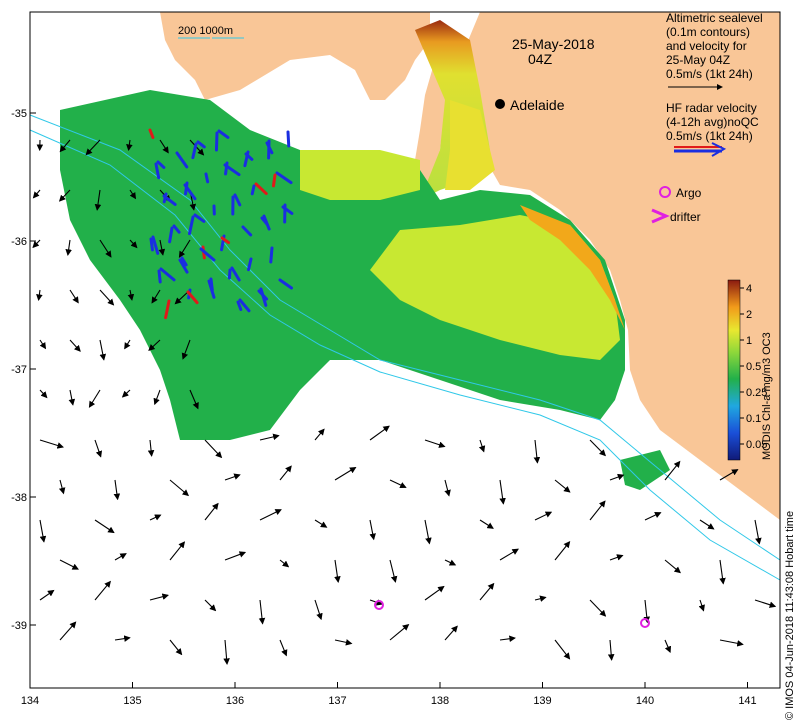 This screenshot has height=720, width=800. I want to click on lon-tick-label: 141, so click(747, 701).